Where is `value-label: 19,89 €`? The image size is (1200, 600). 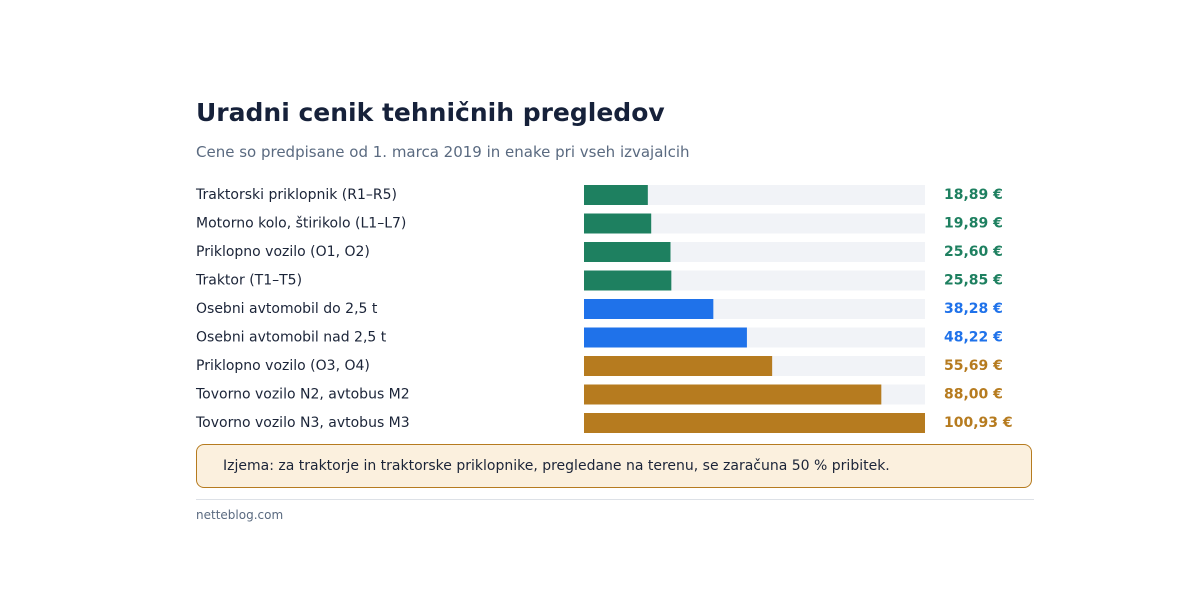
value-label: 19,89 € is located at coordinates (973, 224).